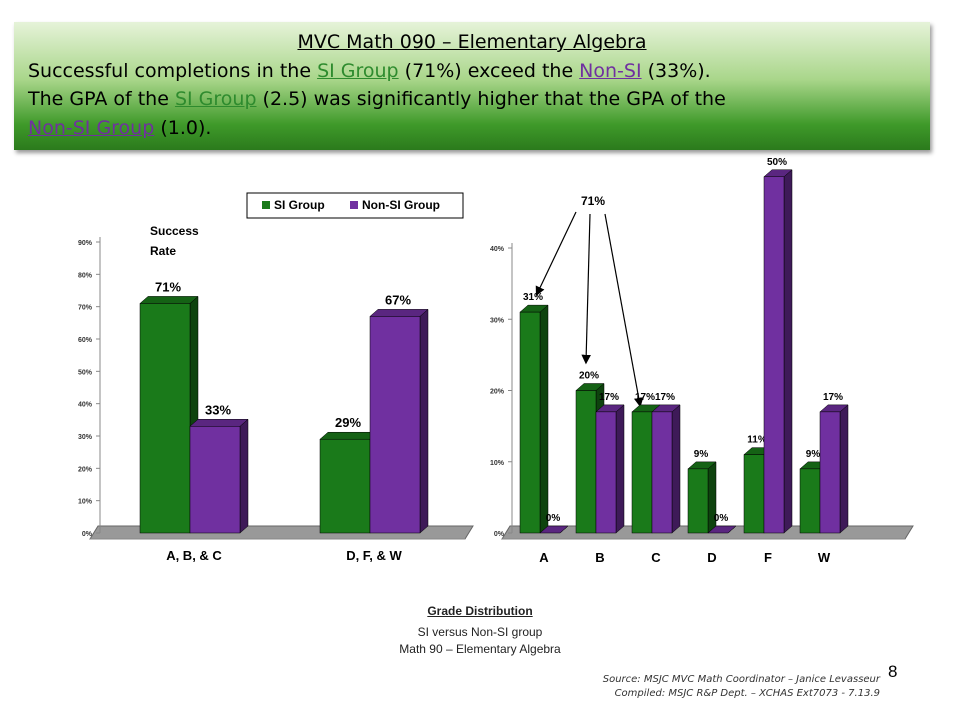 This screenshot has height=720, width=960. What do you see at coordinates (173, 70) in the screenshot?
I see `text: Successful completions in the` at bounding box center [173, 70].